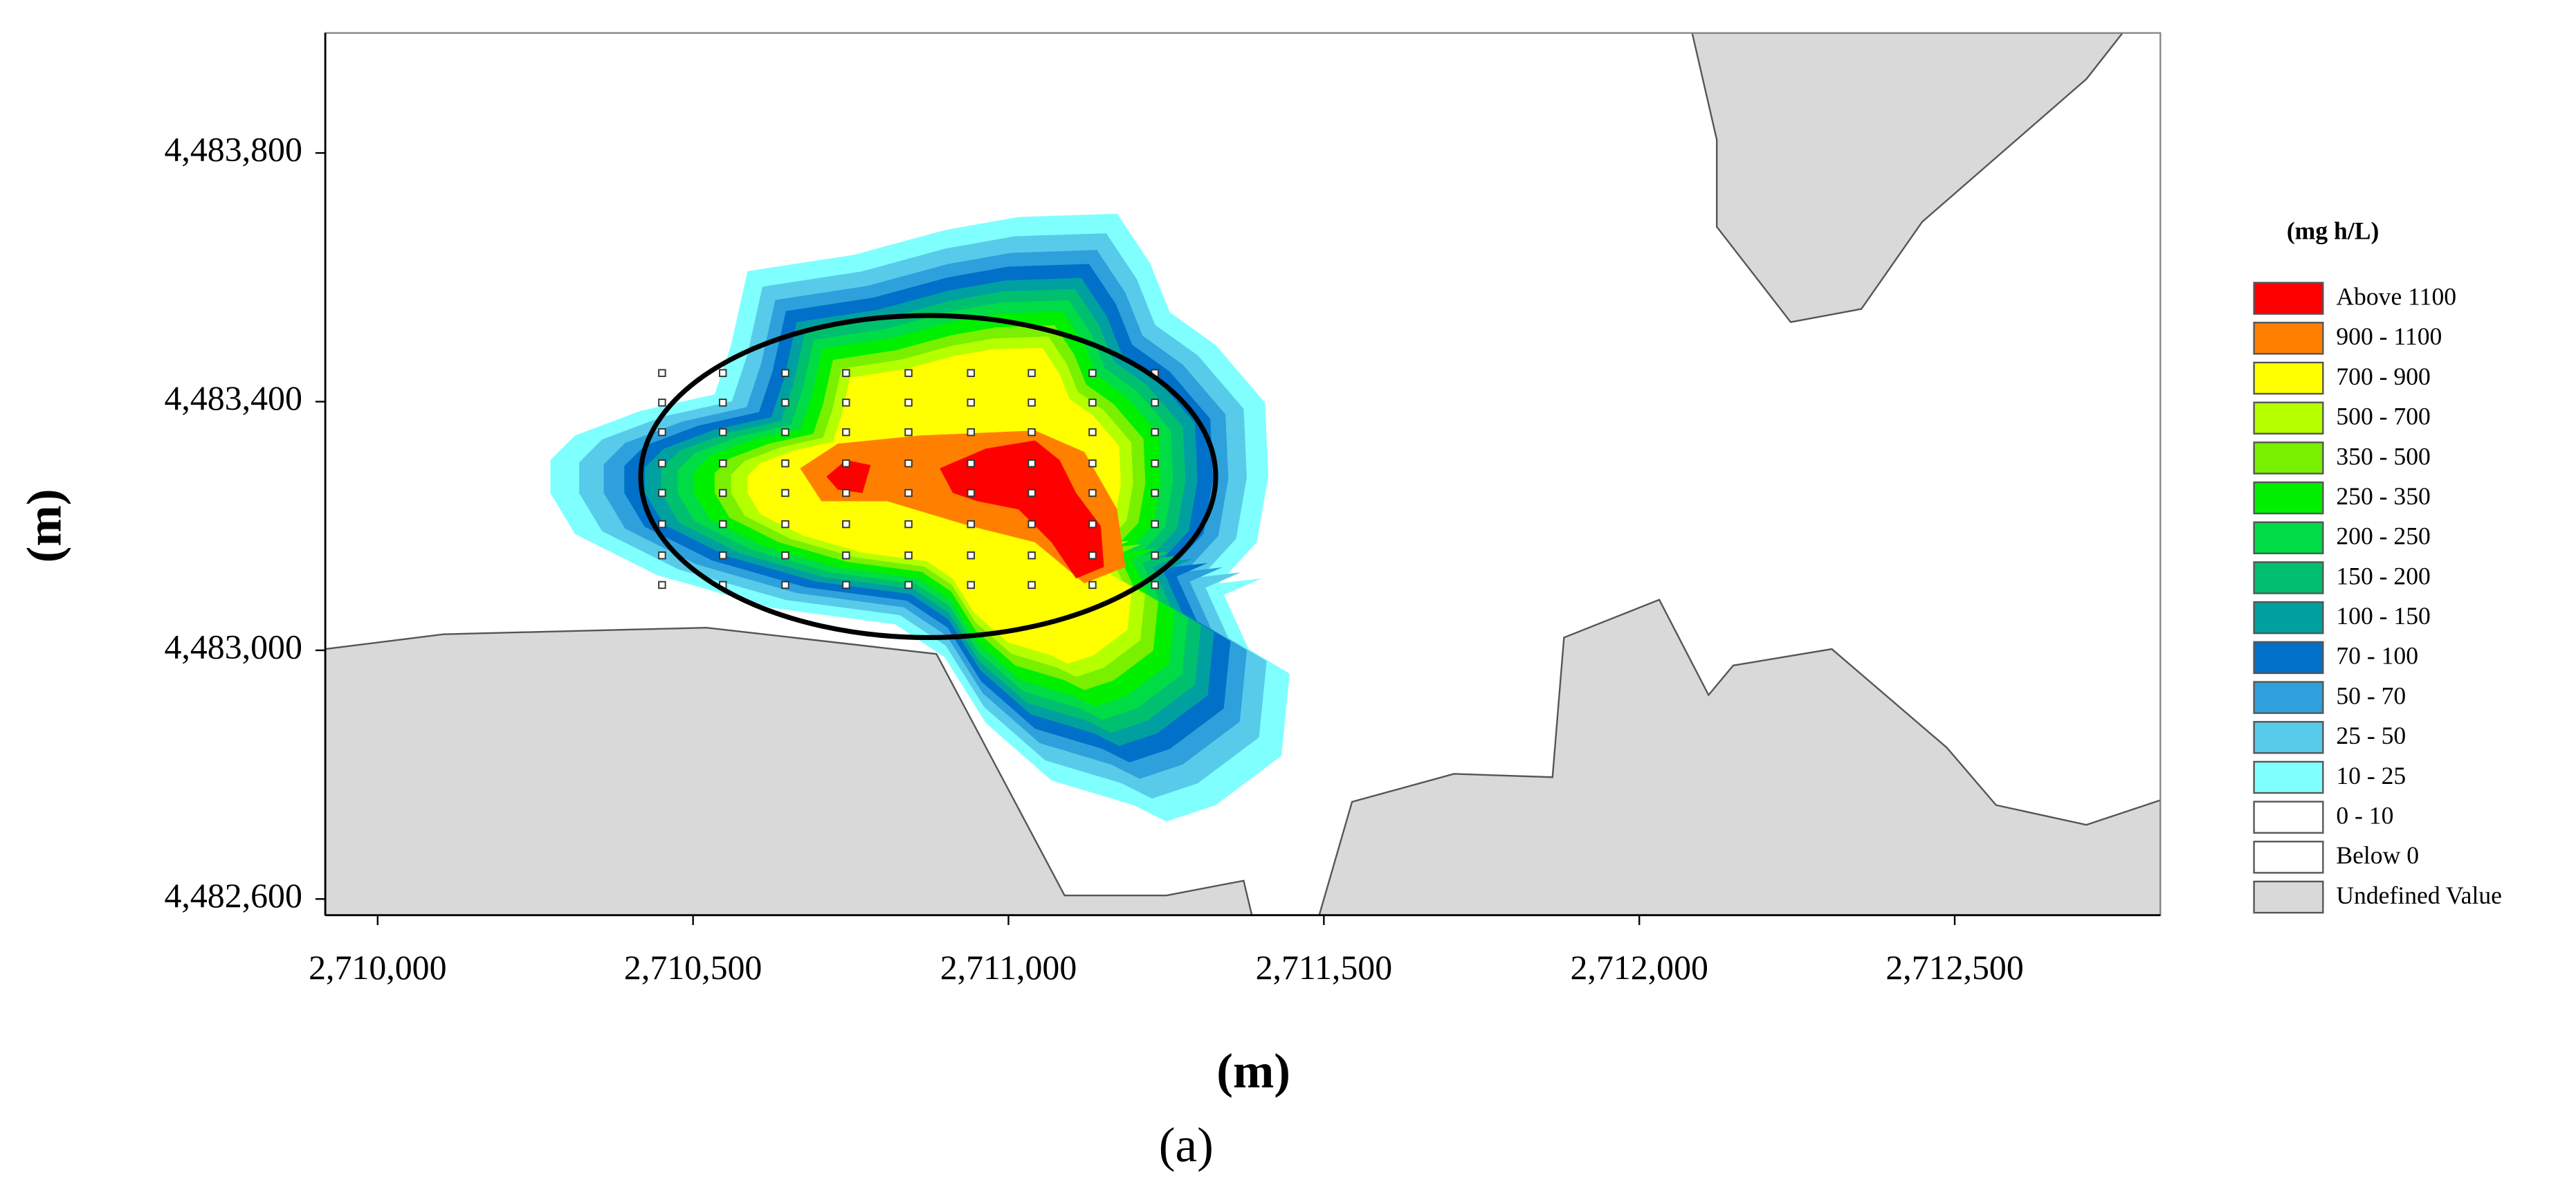 The image size is (2576, 1188). I want to click on x-axis-label: (m), so click(1253, 1072).